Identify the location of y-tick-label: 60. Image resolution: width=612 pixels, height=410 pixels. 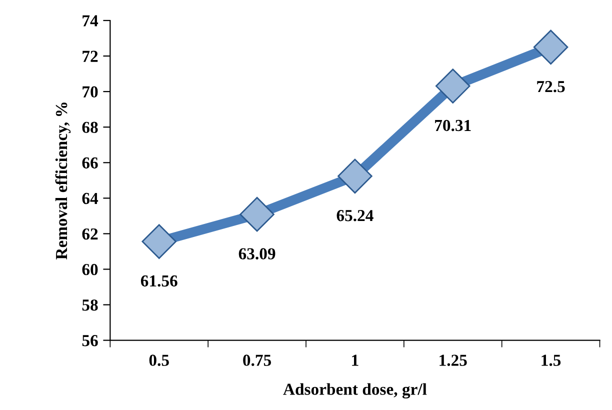
(90, 270).